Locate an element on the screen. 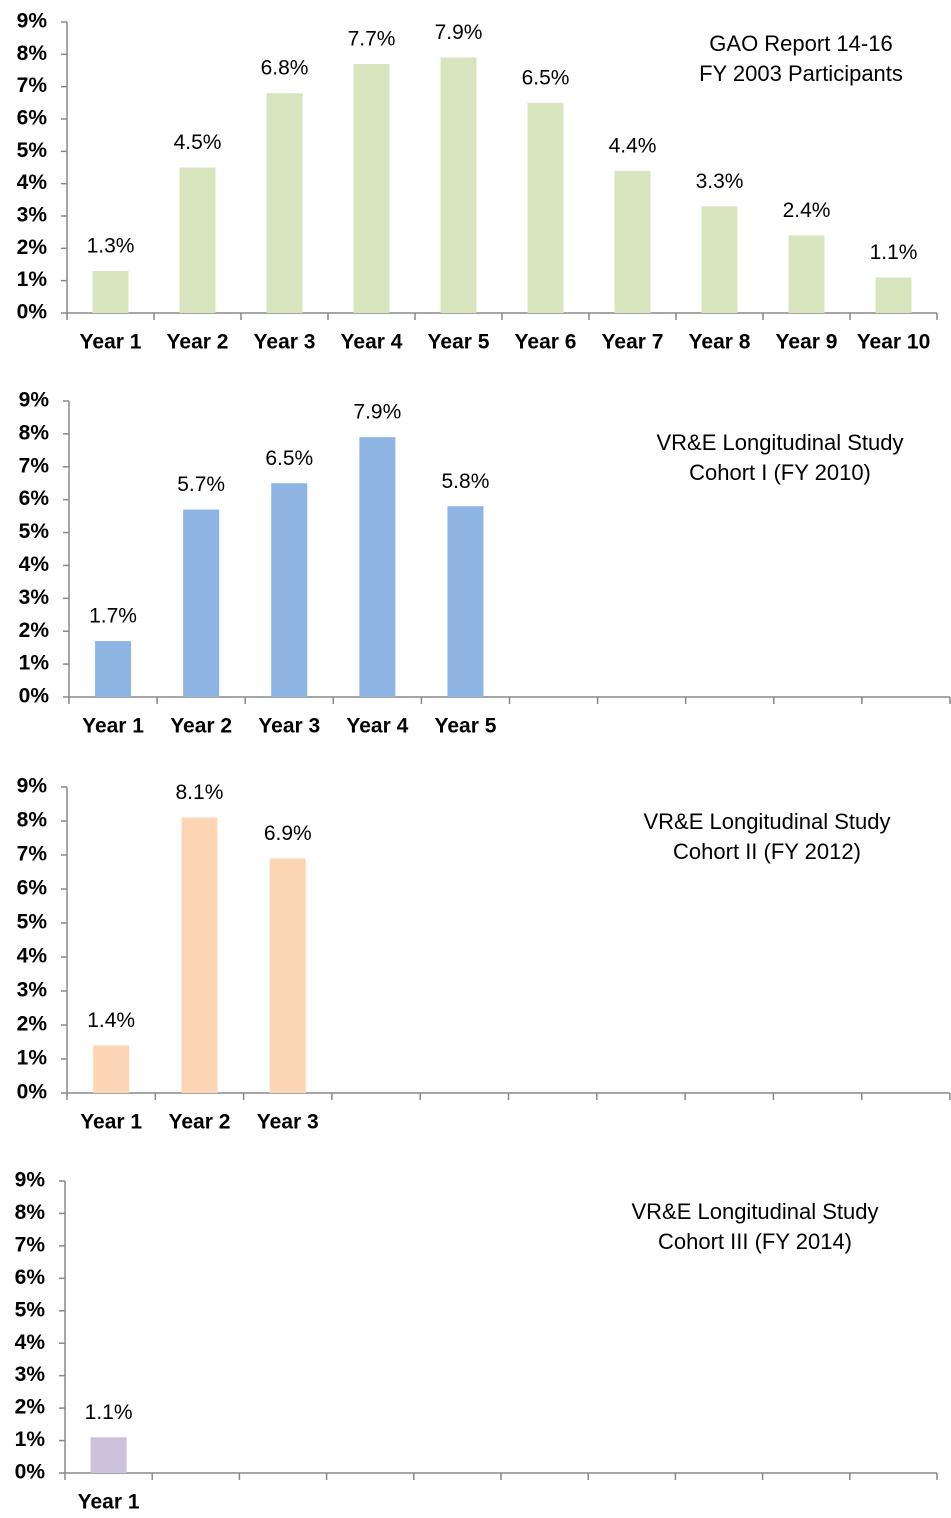  data-label: 5.7% is located at coordinates (201, 484).